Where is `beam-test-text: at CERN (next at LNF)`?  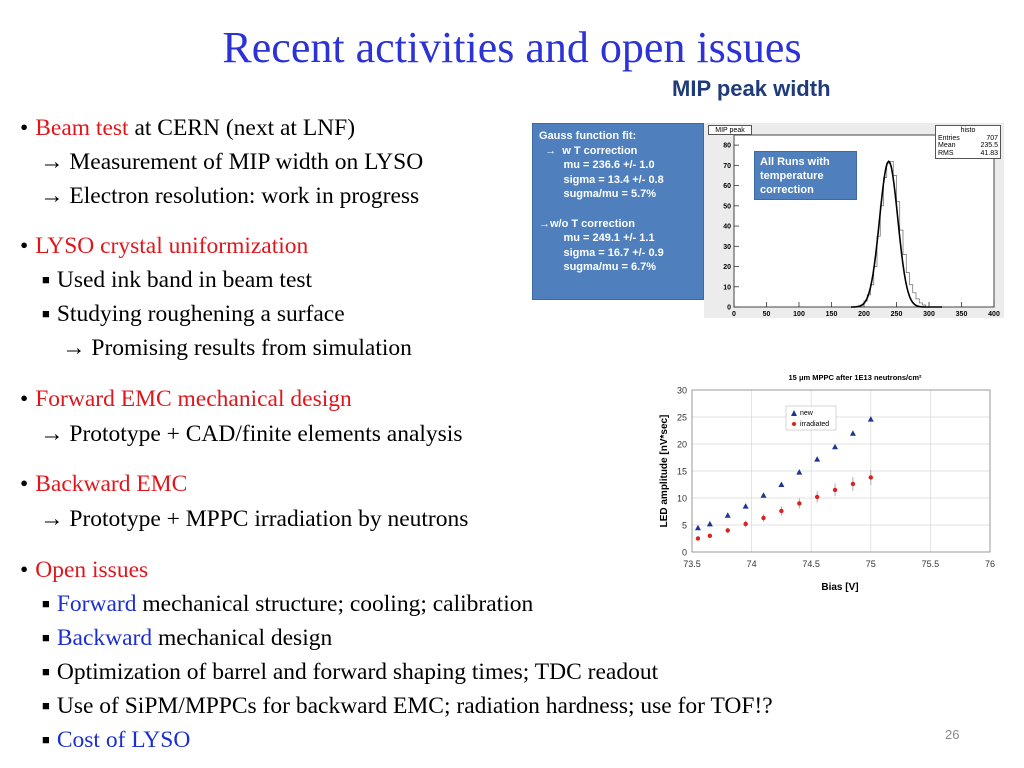
beam-test-text: at CERN (next at LNF) is located at coordinates (242, 128).